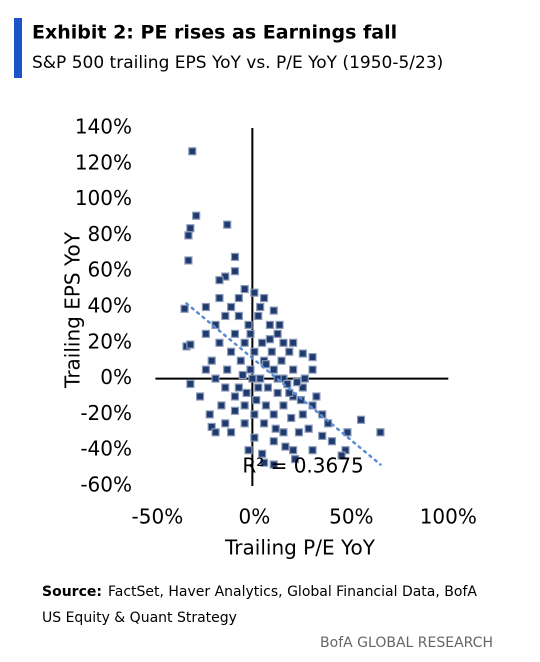 The image size is (540, 662). Describe the element at coordinates (283, 384) in the screenshot. I see `trendline` at that location.